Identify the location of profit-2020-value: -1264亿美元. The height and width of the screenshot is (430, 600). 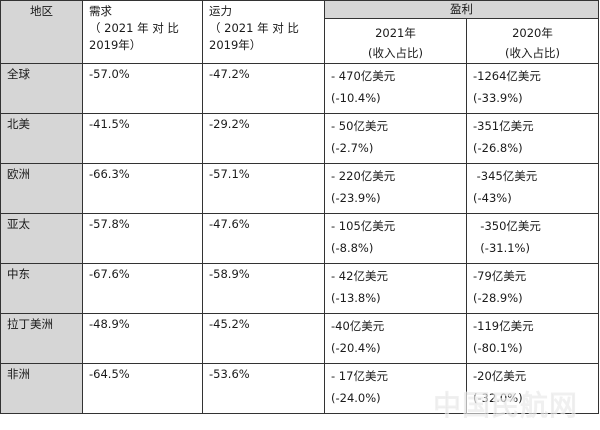
(507, 76).